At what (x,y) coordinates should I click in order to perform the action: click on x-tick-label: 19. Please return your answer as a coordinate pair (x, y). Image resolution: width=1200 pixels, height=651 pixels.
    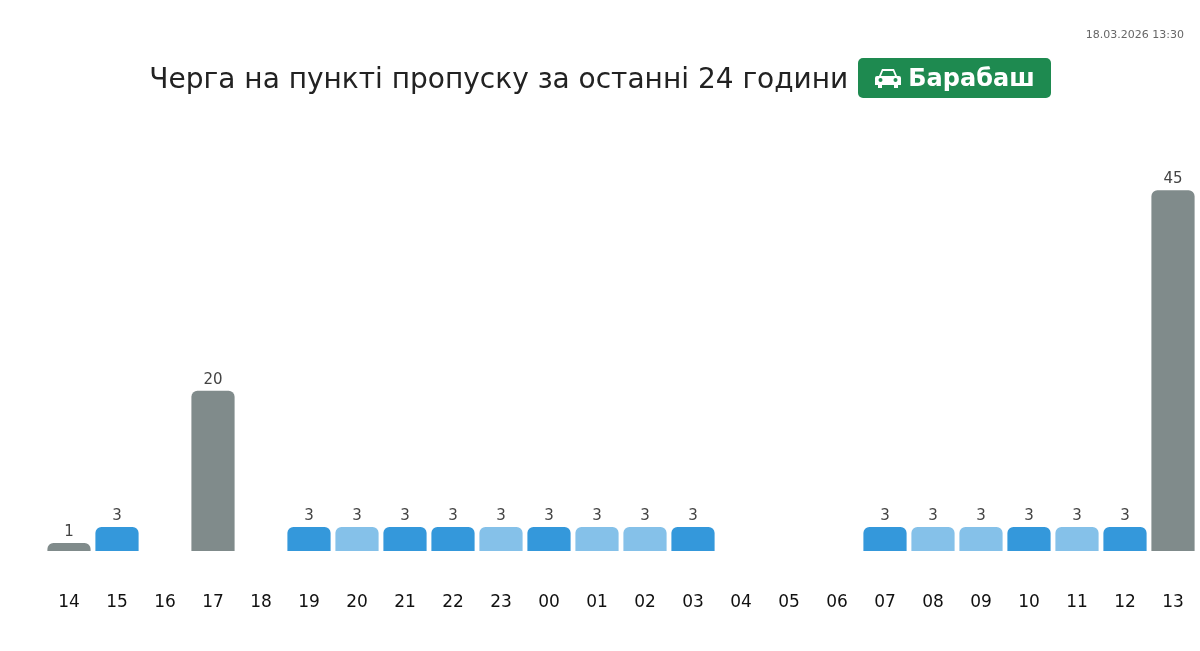
    Looking at the image, I should click on (309, 601).